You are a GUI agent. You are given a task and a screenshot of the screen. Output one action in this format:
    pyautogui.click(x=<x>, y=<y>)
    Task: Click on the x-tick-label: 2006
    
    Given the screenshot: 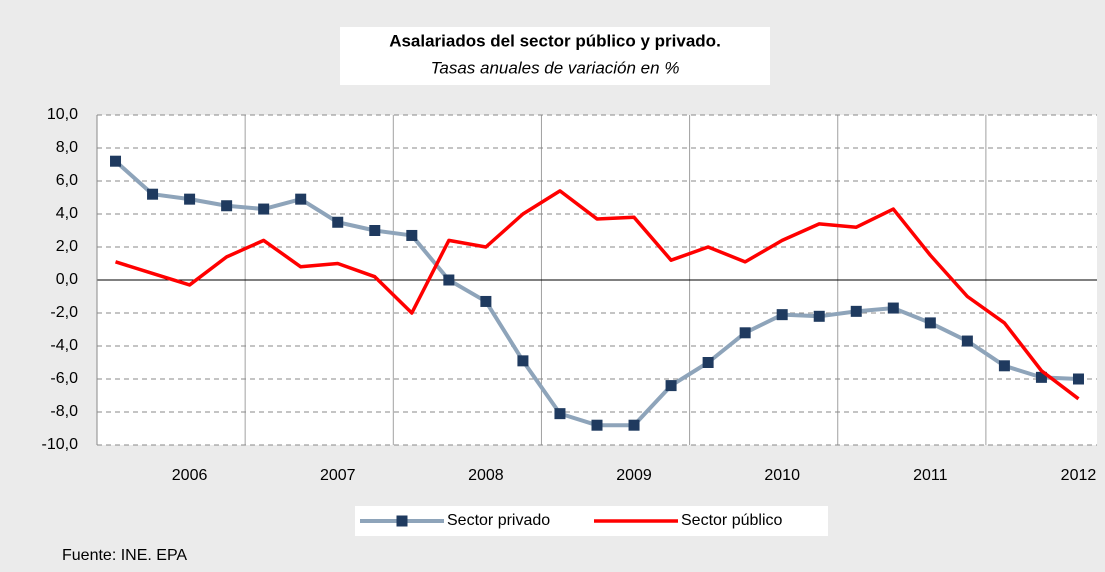 What is the action you would take?
    pyautogui.click(x=190, y=475)
    